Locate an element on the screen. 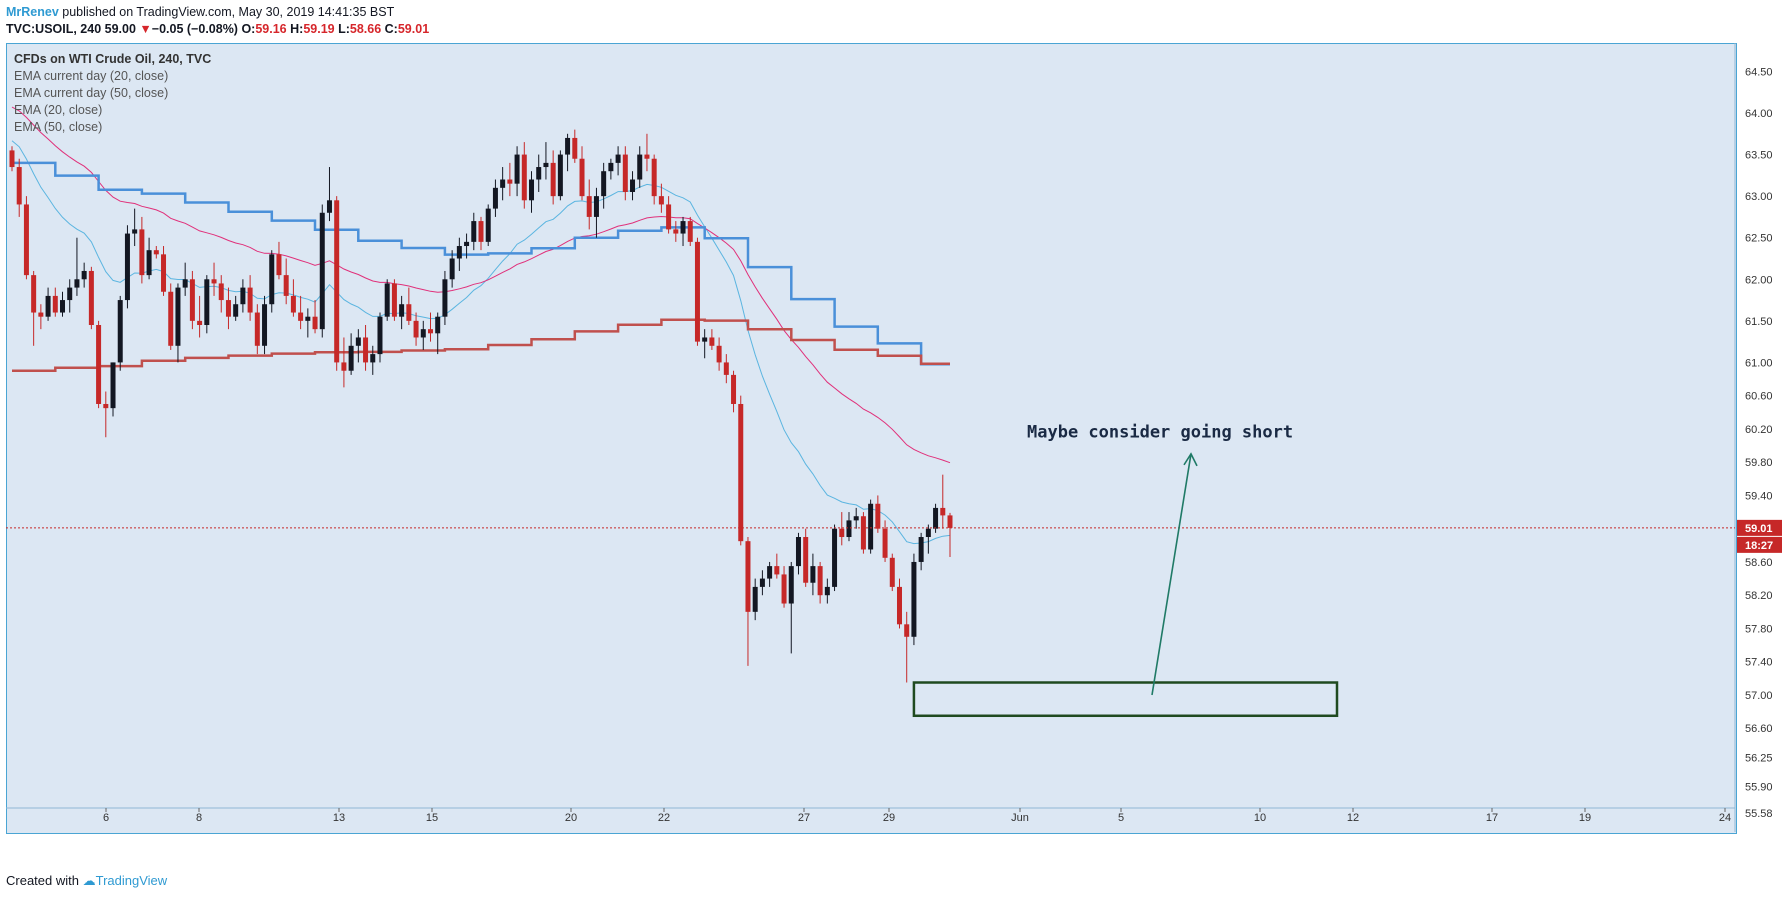 The width and height of the screenshot is (1788, 899). countdown-tag is located at coordinates (1759, 544).